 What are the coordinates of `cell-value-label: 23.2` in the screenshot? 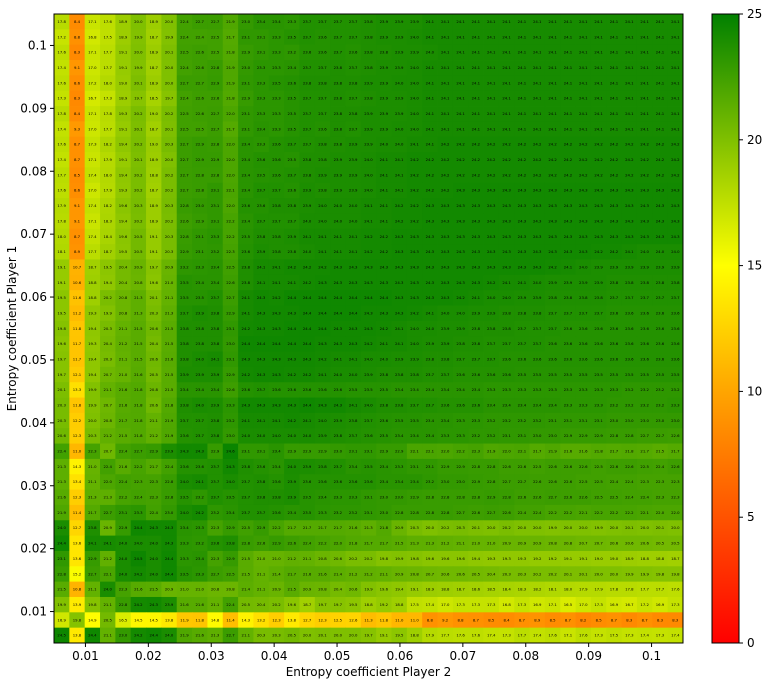 It's located at (353, 512).